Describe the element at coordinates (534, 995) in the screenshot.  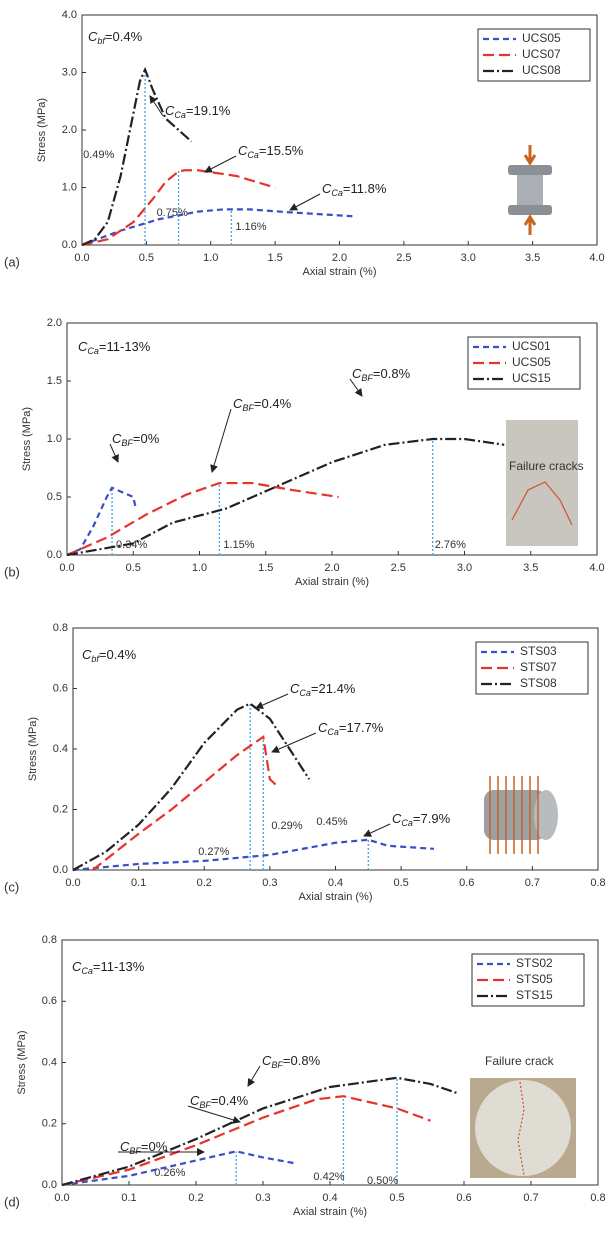
I see `legend-label: STS15` at that location.